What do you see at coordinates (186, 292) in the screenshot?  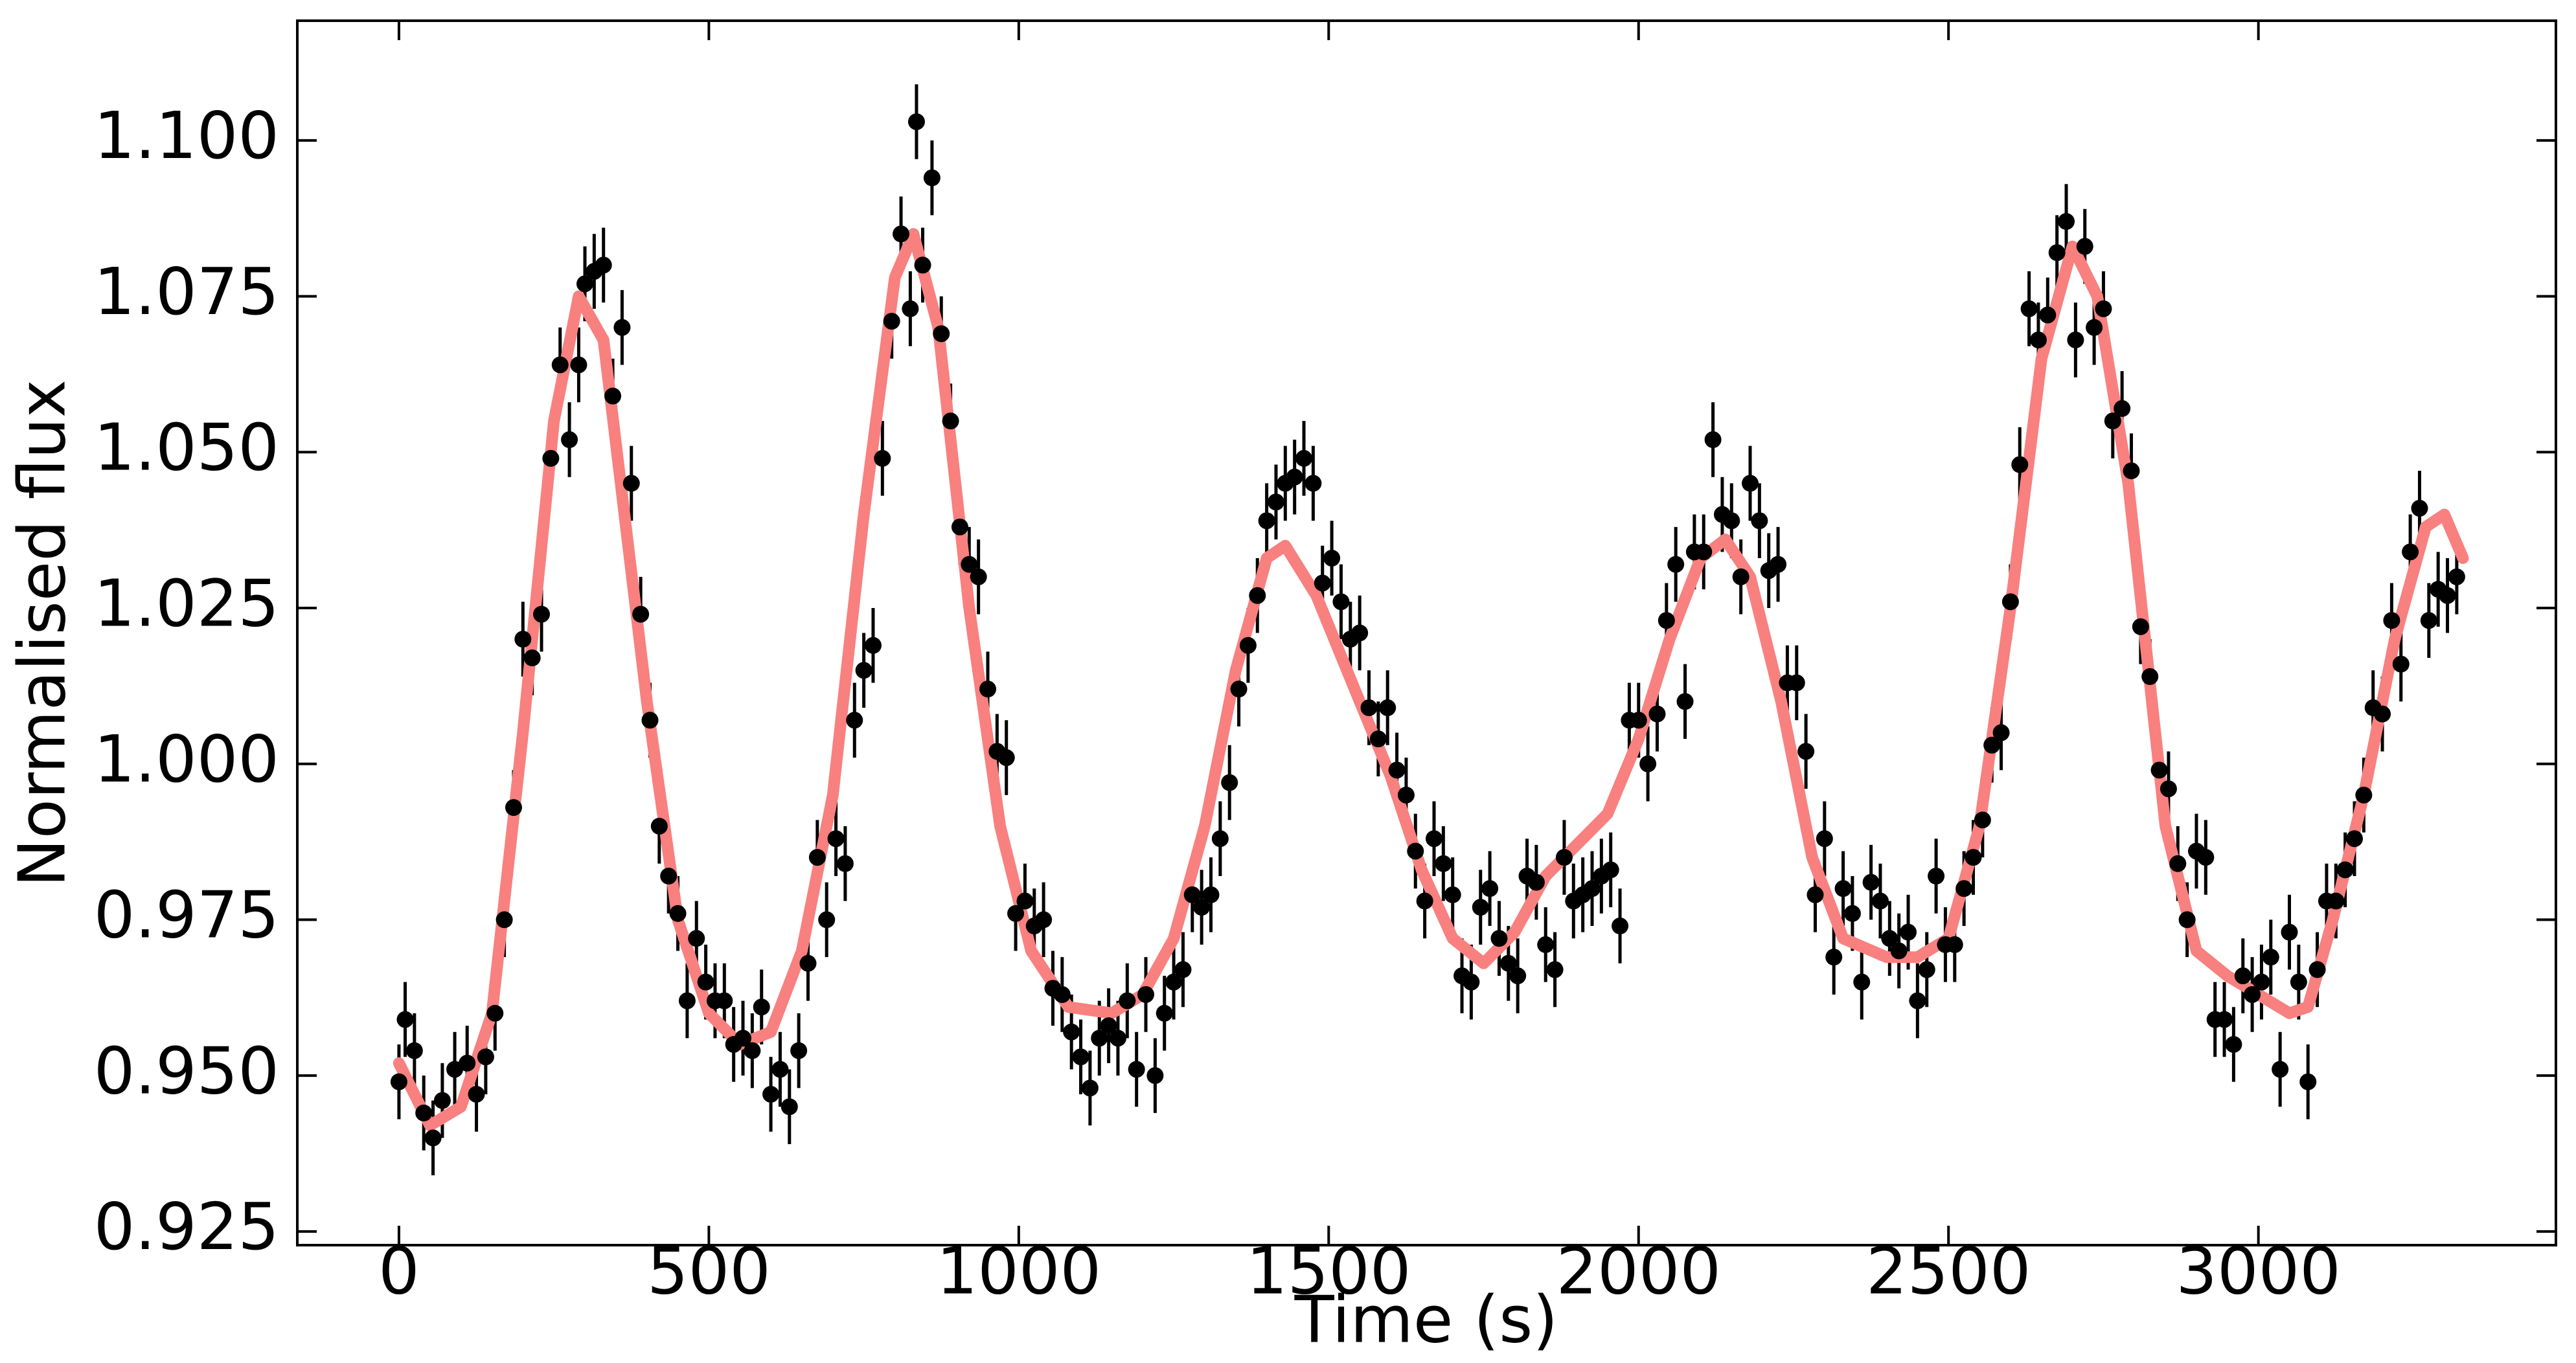 I see `y-tick-label: 1.075` at bounding box center [186, 292].